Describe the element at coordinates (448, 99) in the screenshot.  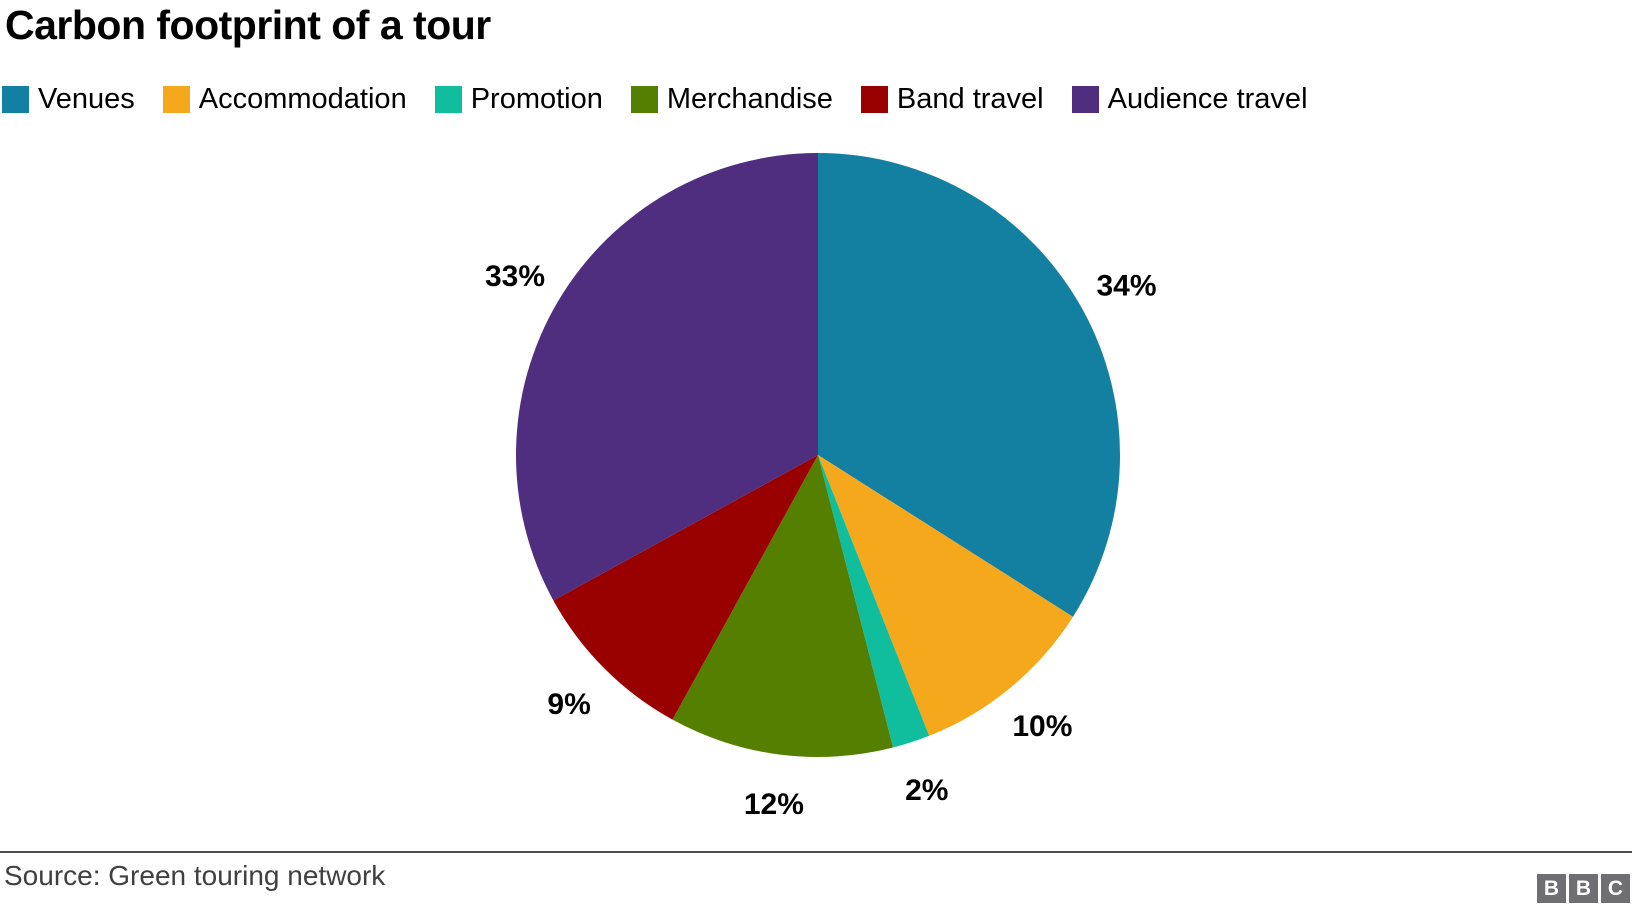
I see `legend-swatch-promotion` at that location.